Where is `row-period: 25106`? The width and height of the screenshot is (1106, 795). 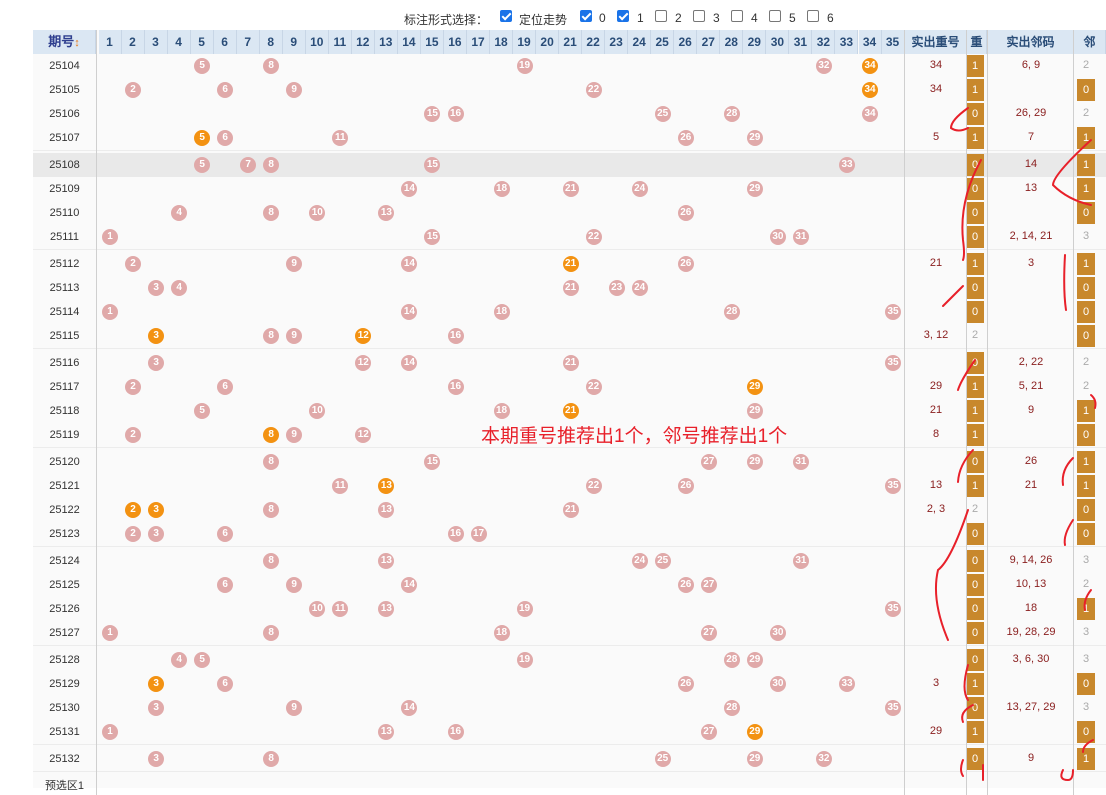
row-period: 25106 is located at coordinates (64, 114).